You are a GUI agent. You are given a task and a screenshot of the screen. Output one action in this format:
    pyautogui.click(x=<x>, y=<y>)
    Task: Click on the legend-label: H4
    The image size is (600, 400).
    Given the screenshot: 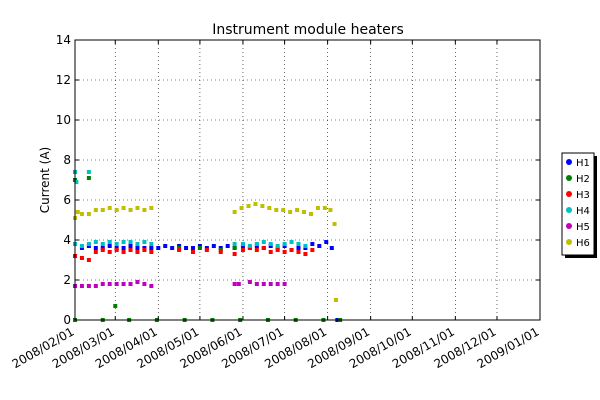 What is the action you would take?
    pyautogui.click(x=583, y=211)
    